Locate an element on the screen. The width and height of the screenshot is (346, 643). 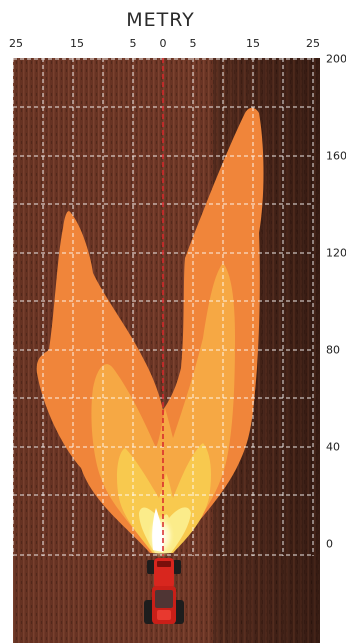
tractor-icon is located at coordinates (164, 591).